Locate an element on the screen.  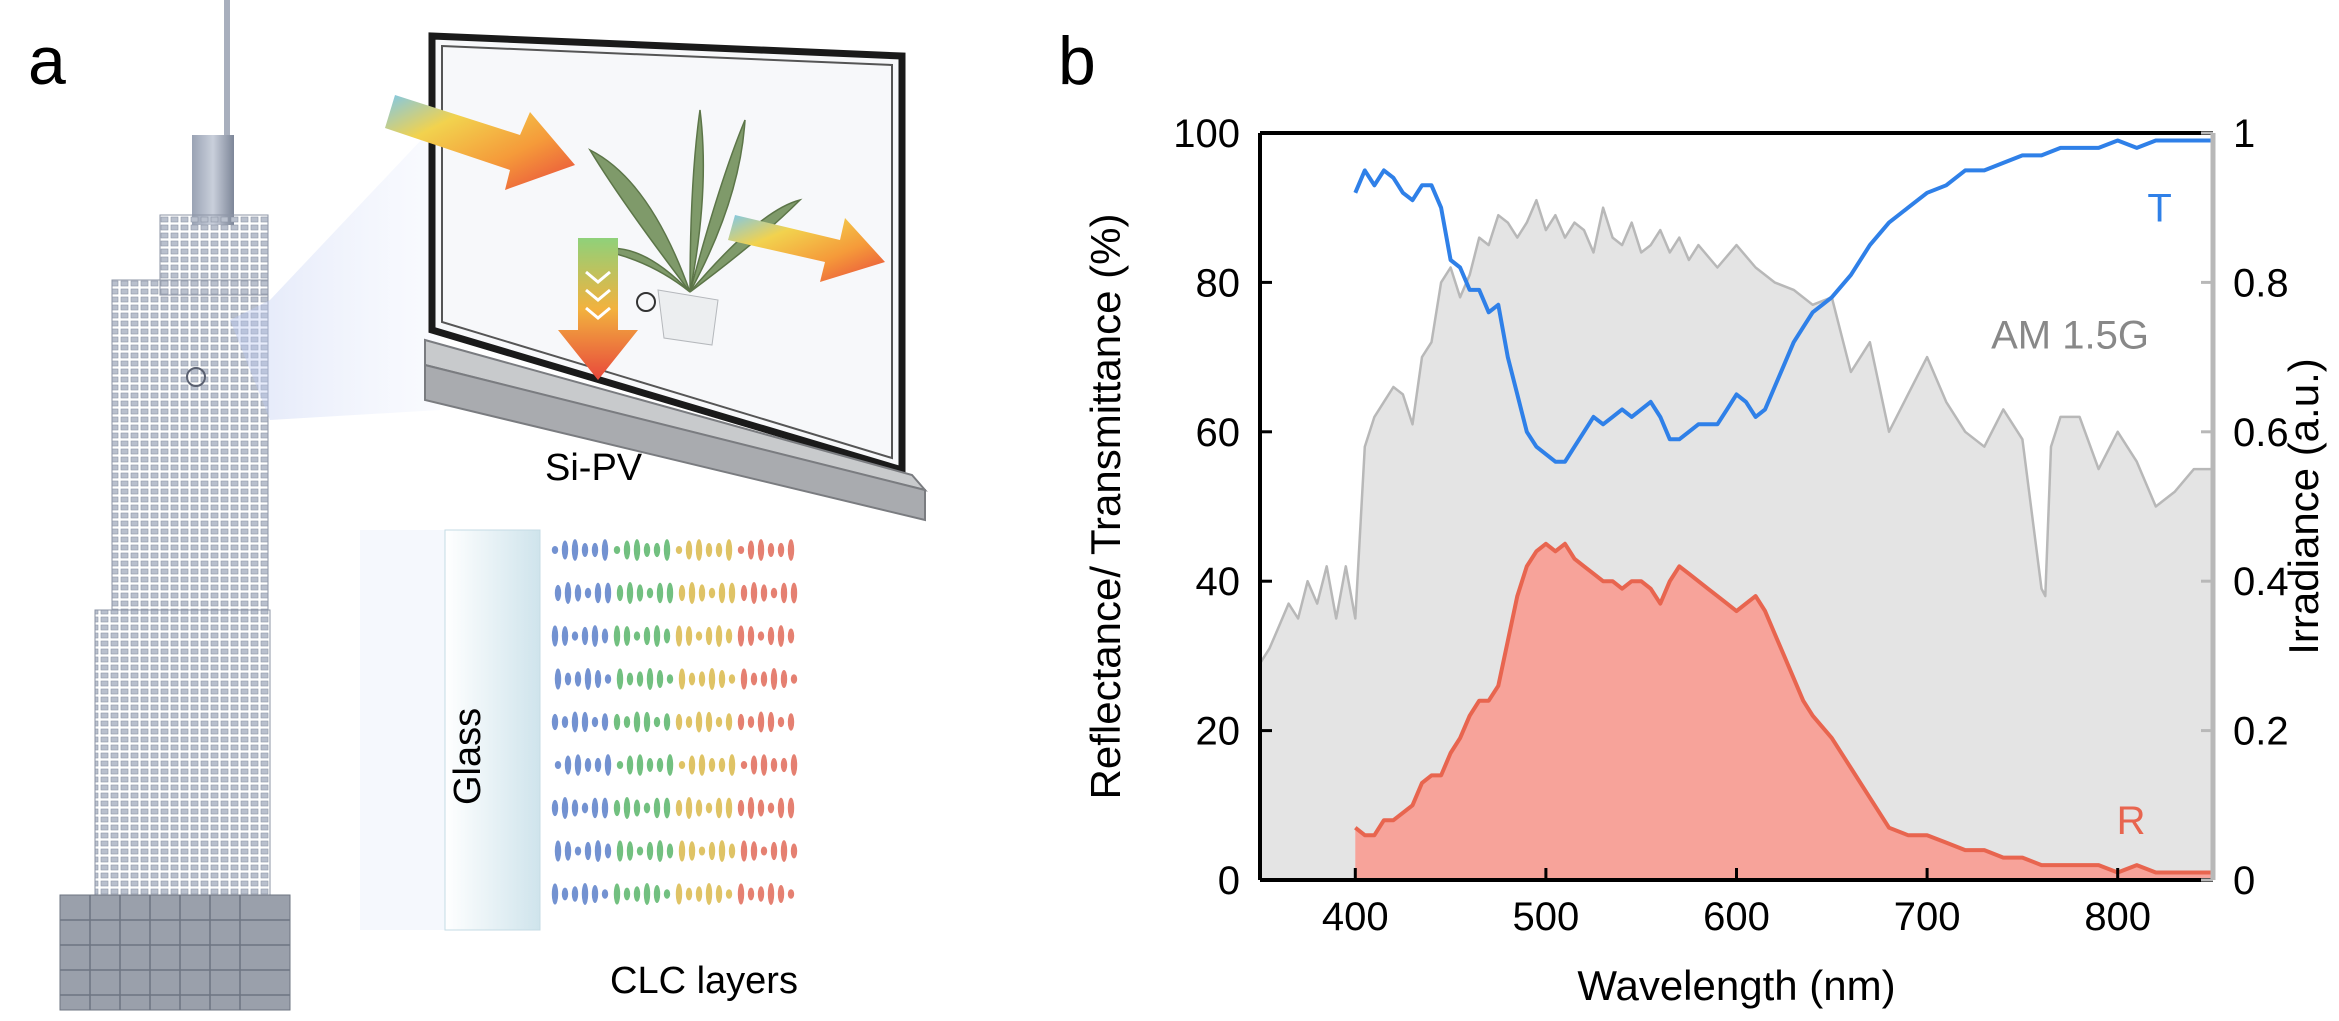
y2-axis-label: Irradiance (a.u.) is located at coordinates (2303, 506).